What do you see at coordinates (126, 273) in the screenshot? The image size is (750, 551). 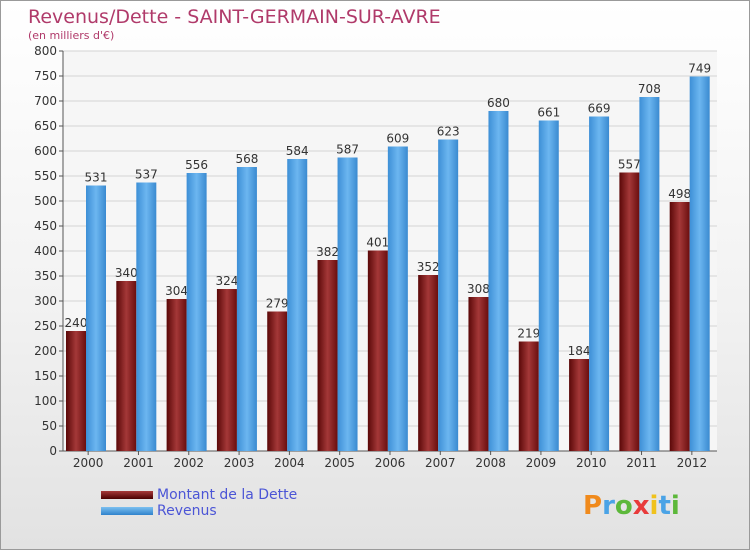 I see `data-label-dette: 340` at bounding box center [126, 273].